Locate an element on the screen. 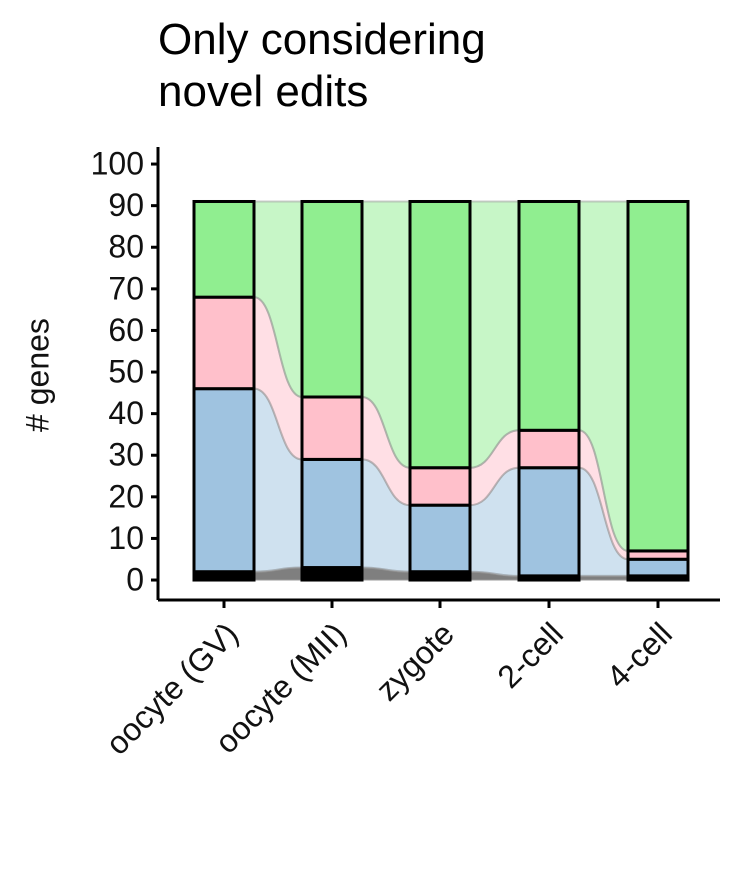 This screenshot has width=744, height=881. y-tick-label: 90 is located at coordinates (126, 205).